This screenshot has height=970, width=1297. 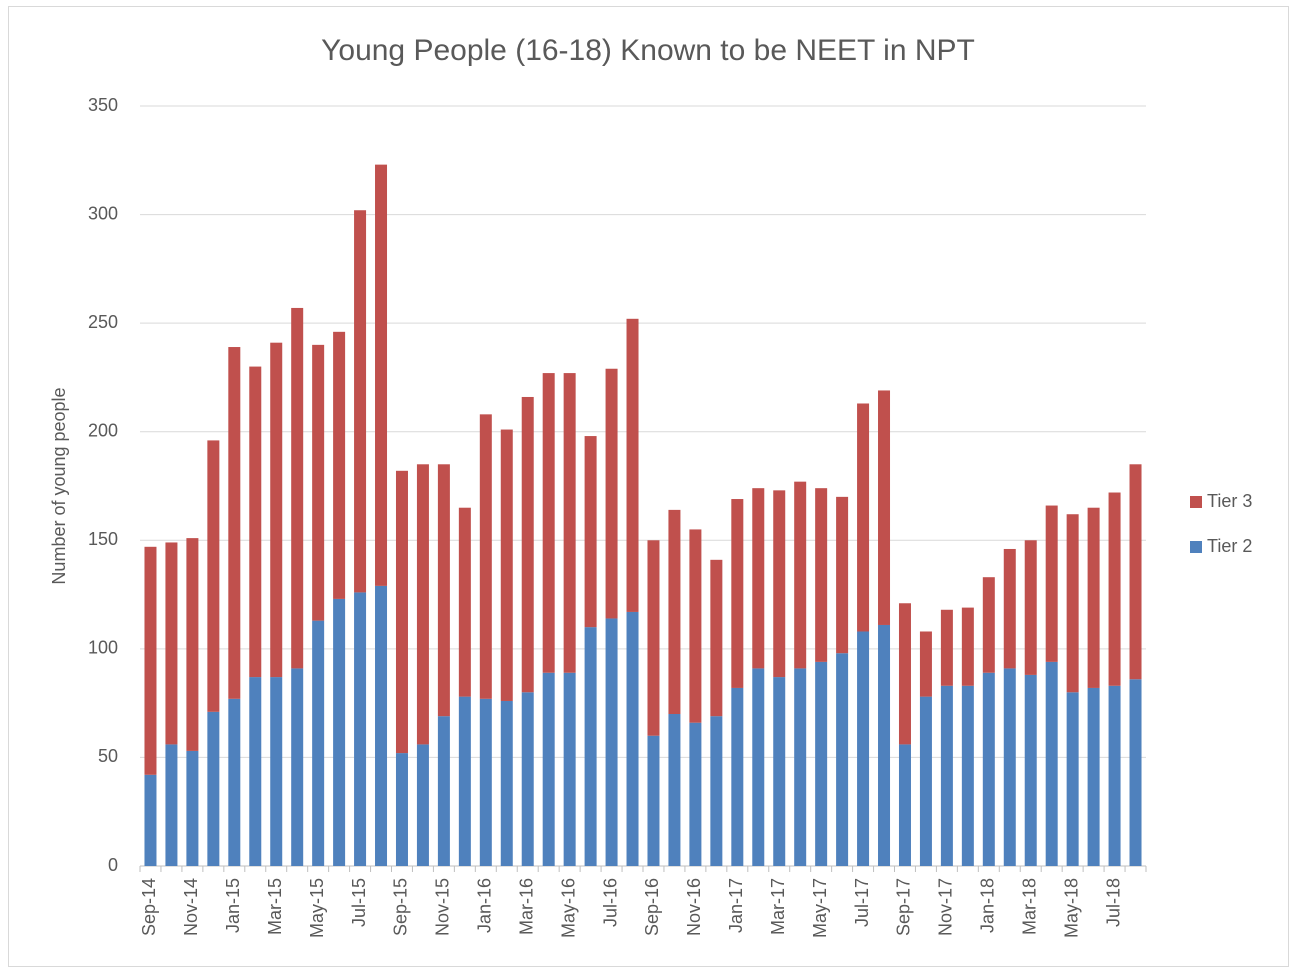 I want to click on x-tick-label: May-18, so click(x=1071, y=908).